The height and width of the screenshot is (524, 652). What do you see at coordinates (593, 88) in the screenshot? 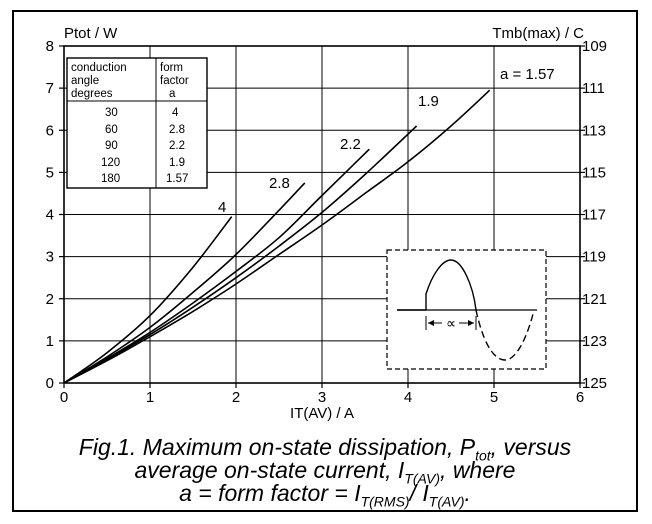
I see `y2-tick-label: 111` at bounding box center [593, 88].